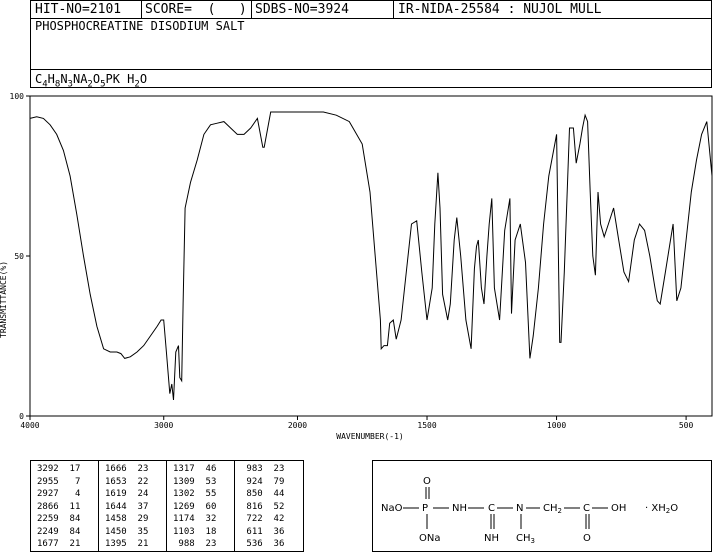 This screenshot has width=715, height=557. I want to click on peak-wavenumber: 1302, so click(184, 494).